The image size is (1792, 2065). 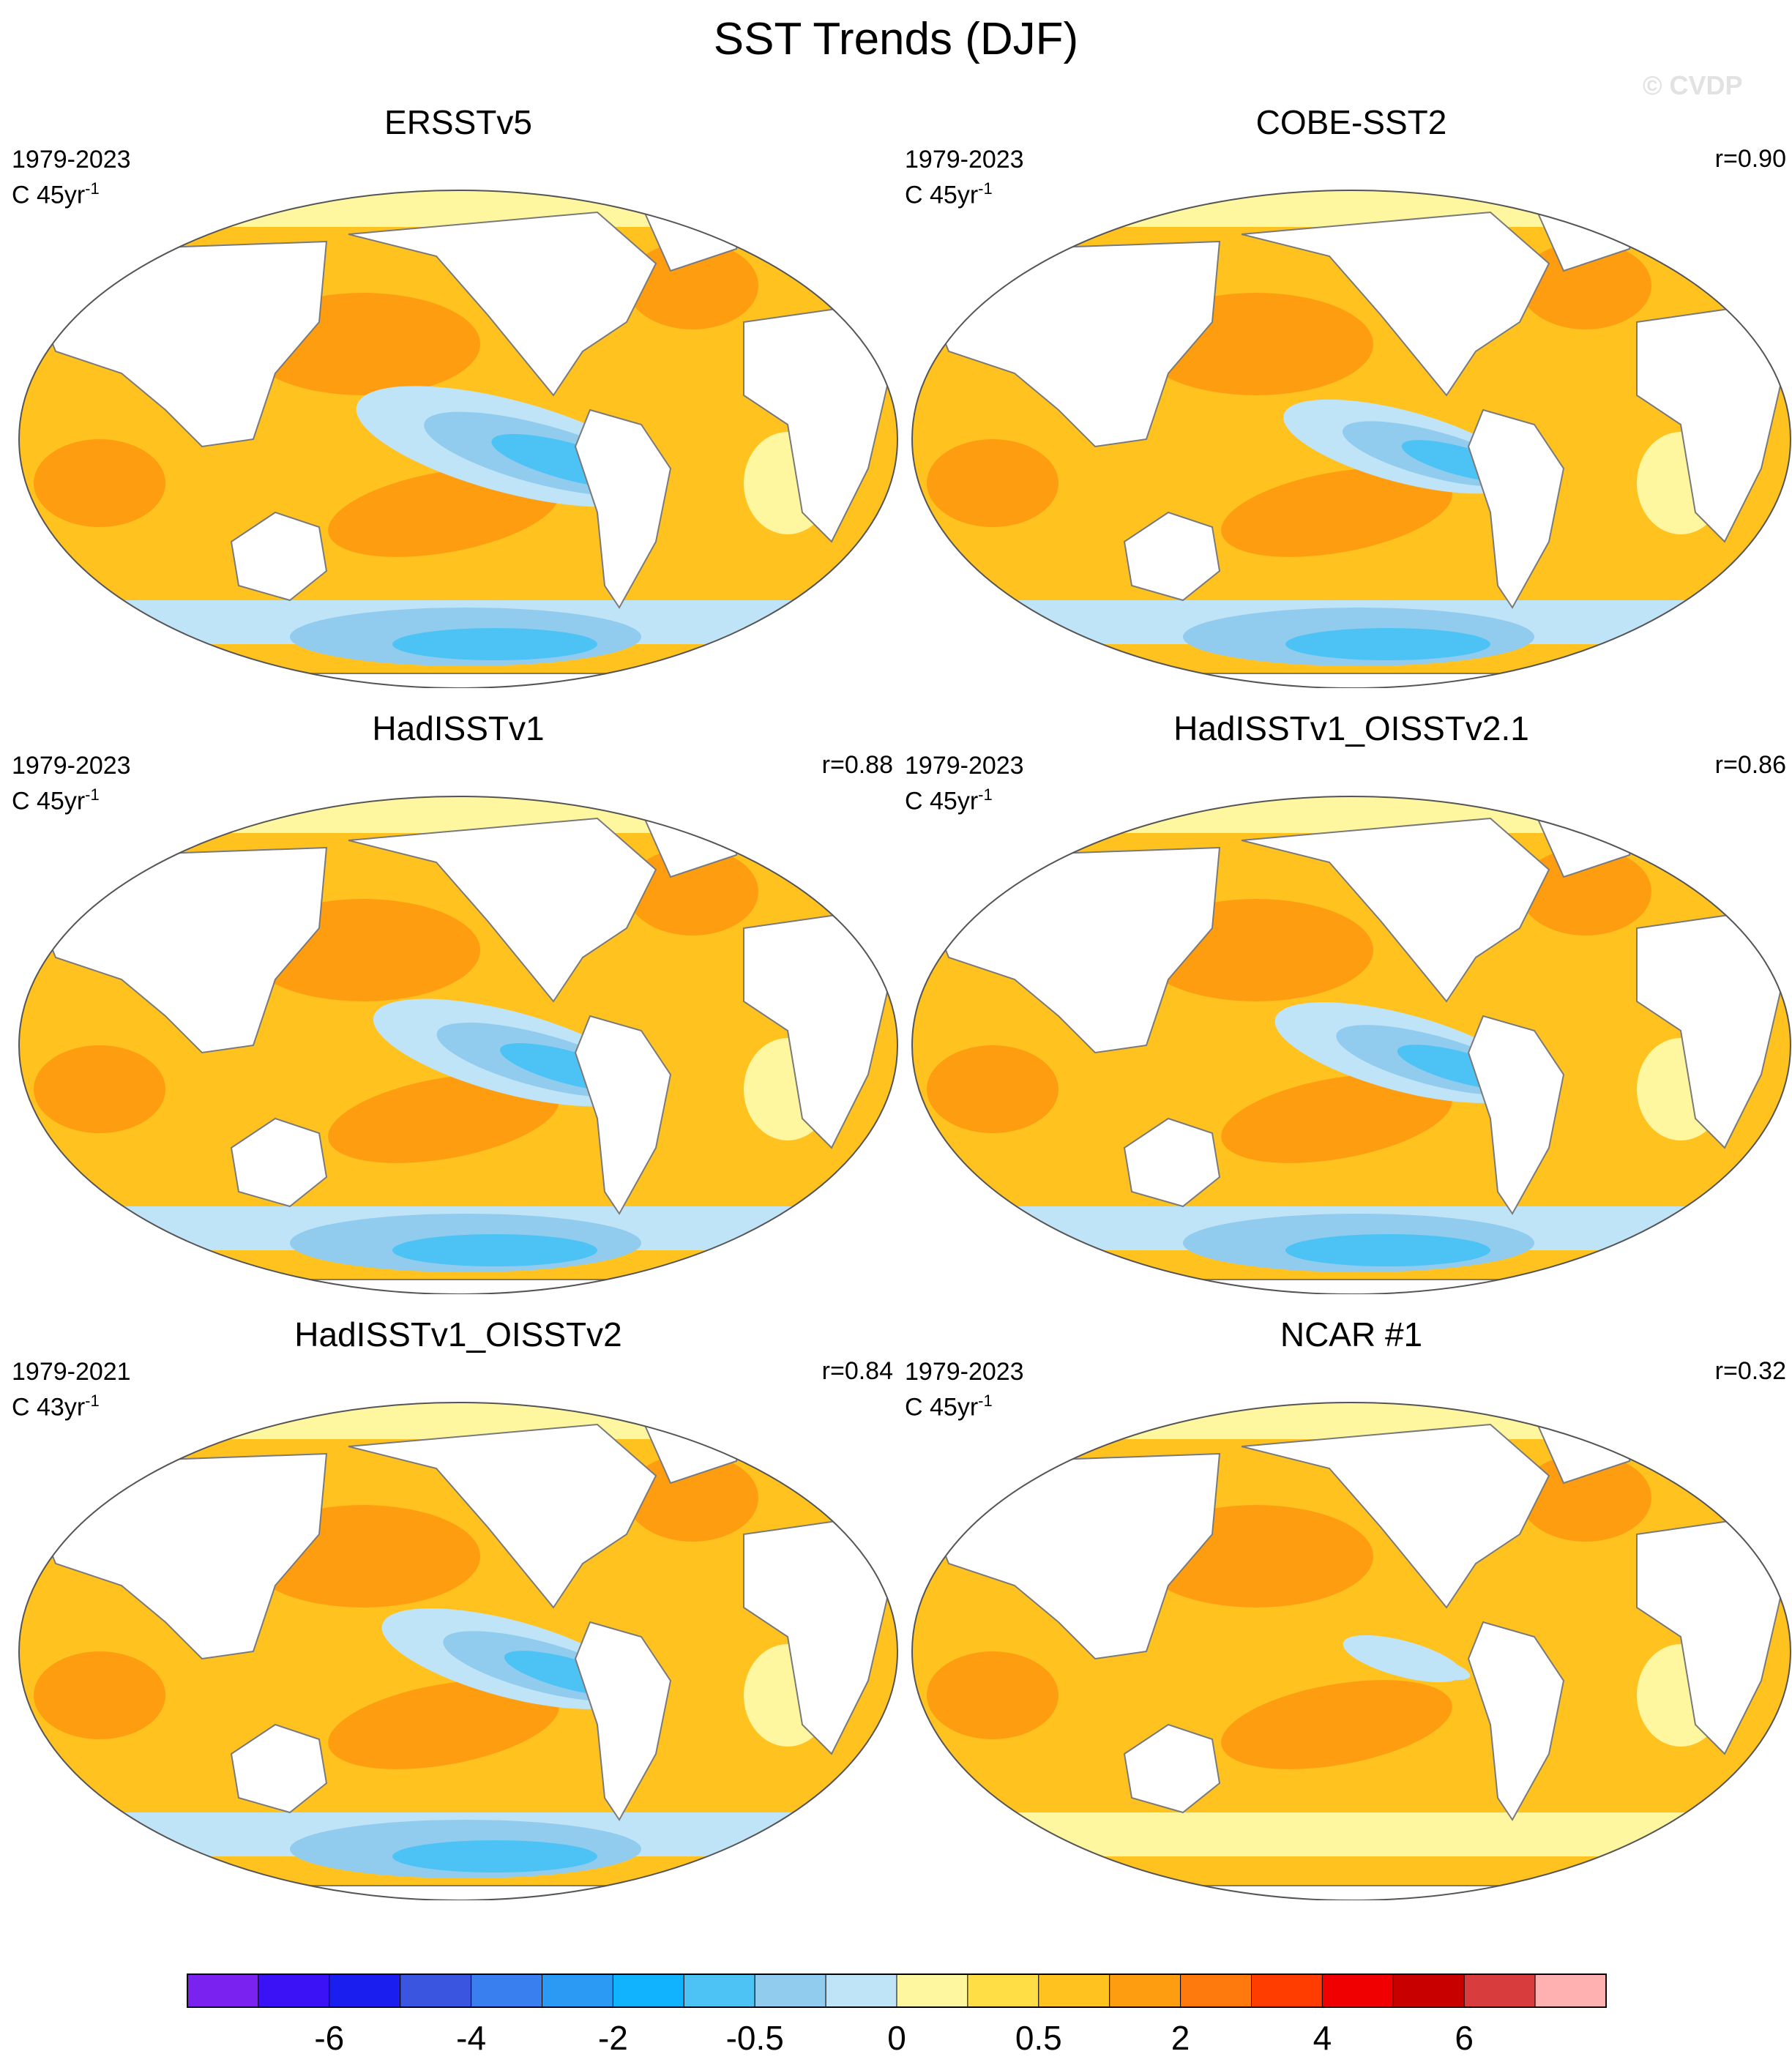 What do you see at coordinates (1322, 2038) in the screenshot?
I see `colorbar-tick-label: 4` at bounding box center [1322, 2038].